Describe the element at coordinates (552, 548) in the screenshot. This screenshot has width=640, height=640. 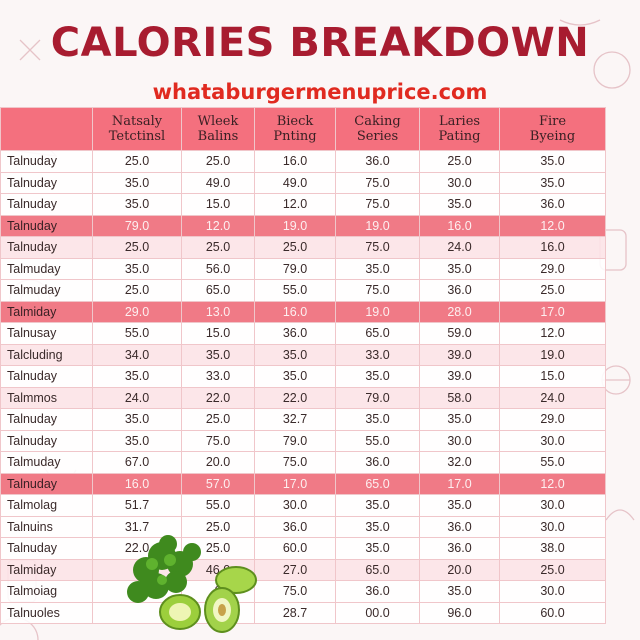
I see `table-cell: 38.0` at that location.